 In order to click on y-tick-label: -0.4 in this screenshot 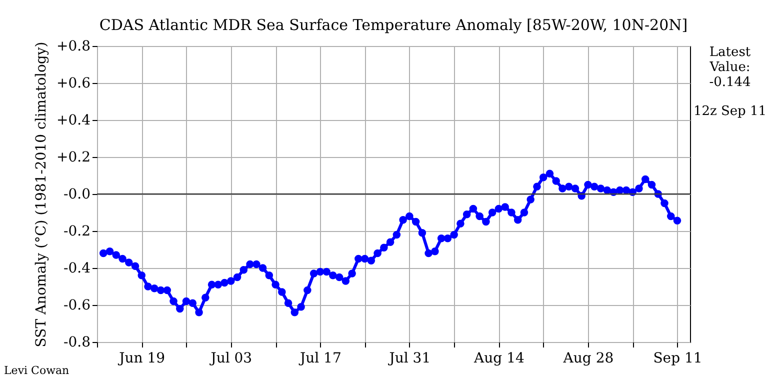, I will do `click(77, 268)`.